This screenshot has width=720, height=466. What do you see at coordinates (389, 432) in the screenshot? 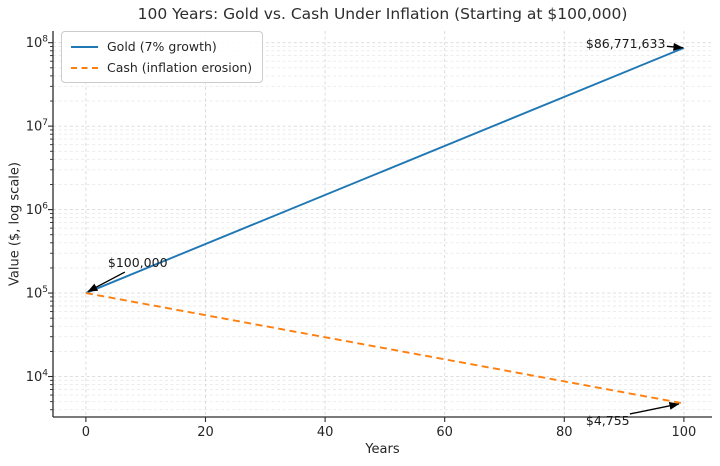
I see `x-tick-labels: 0 20 40 60 80 100` at bounding box center [389, 432].